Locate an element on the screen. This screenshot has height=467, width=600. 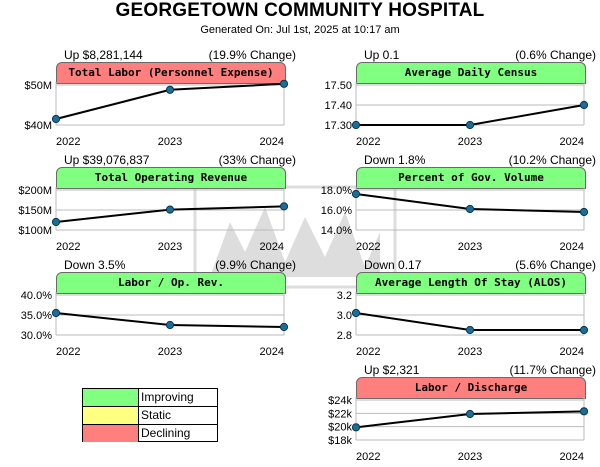
change-amount: Down 0.17 is located at coordinates (393, 265).